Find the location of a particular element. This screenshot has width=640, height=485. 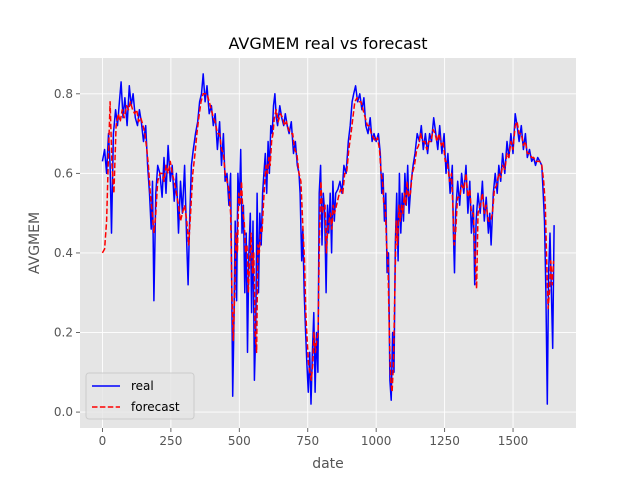

y-tick-label: 0.2 is located at coordinates (63, 333).